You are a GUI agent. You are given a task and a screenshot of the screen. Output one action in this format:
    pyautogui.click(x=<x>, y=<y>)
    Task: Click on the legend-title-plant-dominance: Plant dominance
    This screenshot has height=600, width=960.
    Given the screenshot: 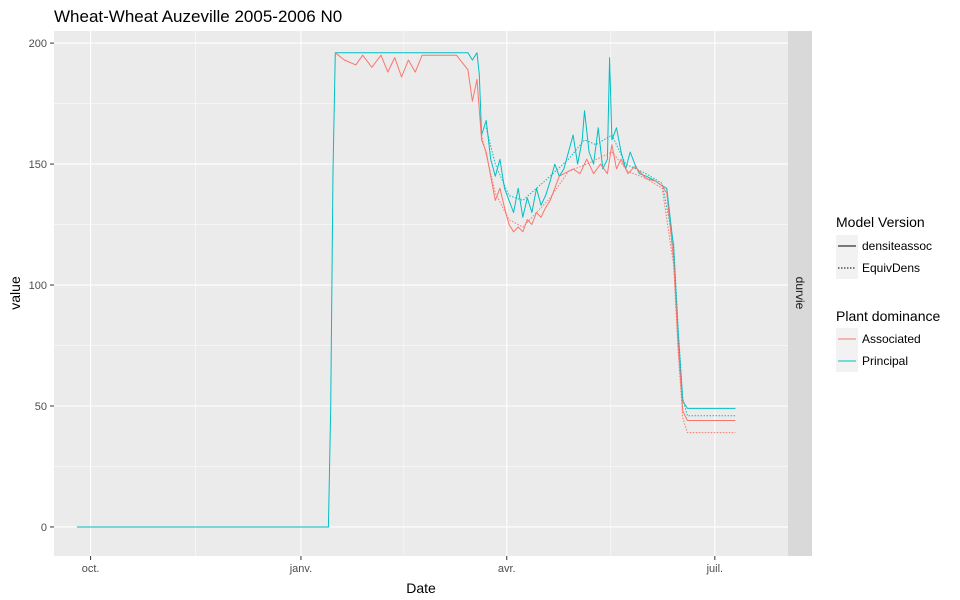 What is the action you would take?
    pyautogui.click(x=888, y=316)
    